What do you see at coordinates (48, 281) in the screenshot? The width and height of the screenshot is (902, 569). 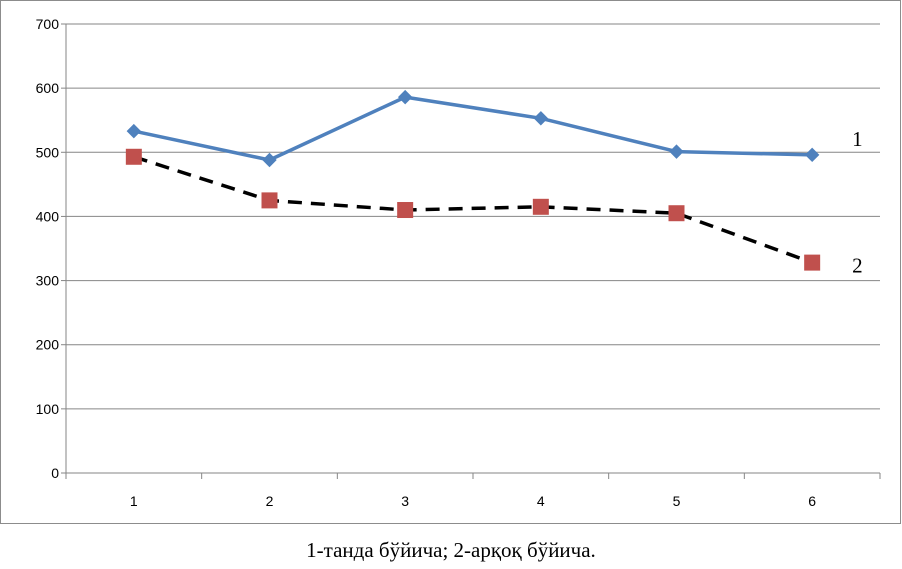 I see `y-tick-label: 300` at bounding box center [48, 281].